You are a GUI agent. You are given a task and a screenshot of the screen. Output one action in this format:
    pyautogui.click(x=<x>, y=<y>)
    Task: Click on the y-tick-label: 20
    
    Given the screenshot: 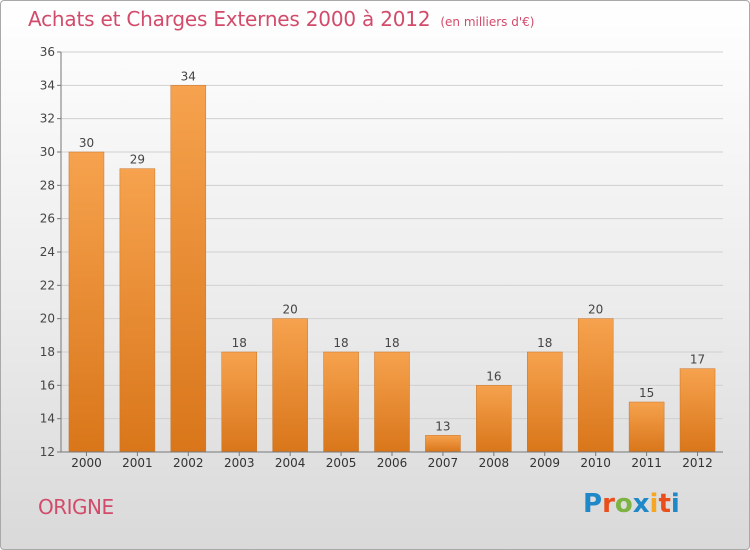 What is the action you would take?
    pyautogui.click(x=47, y=319)
    